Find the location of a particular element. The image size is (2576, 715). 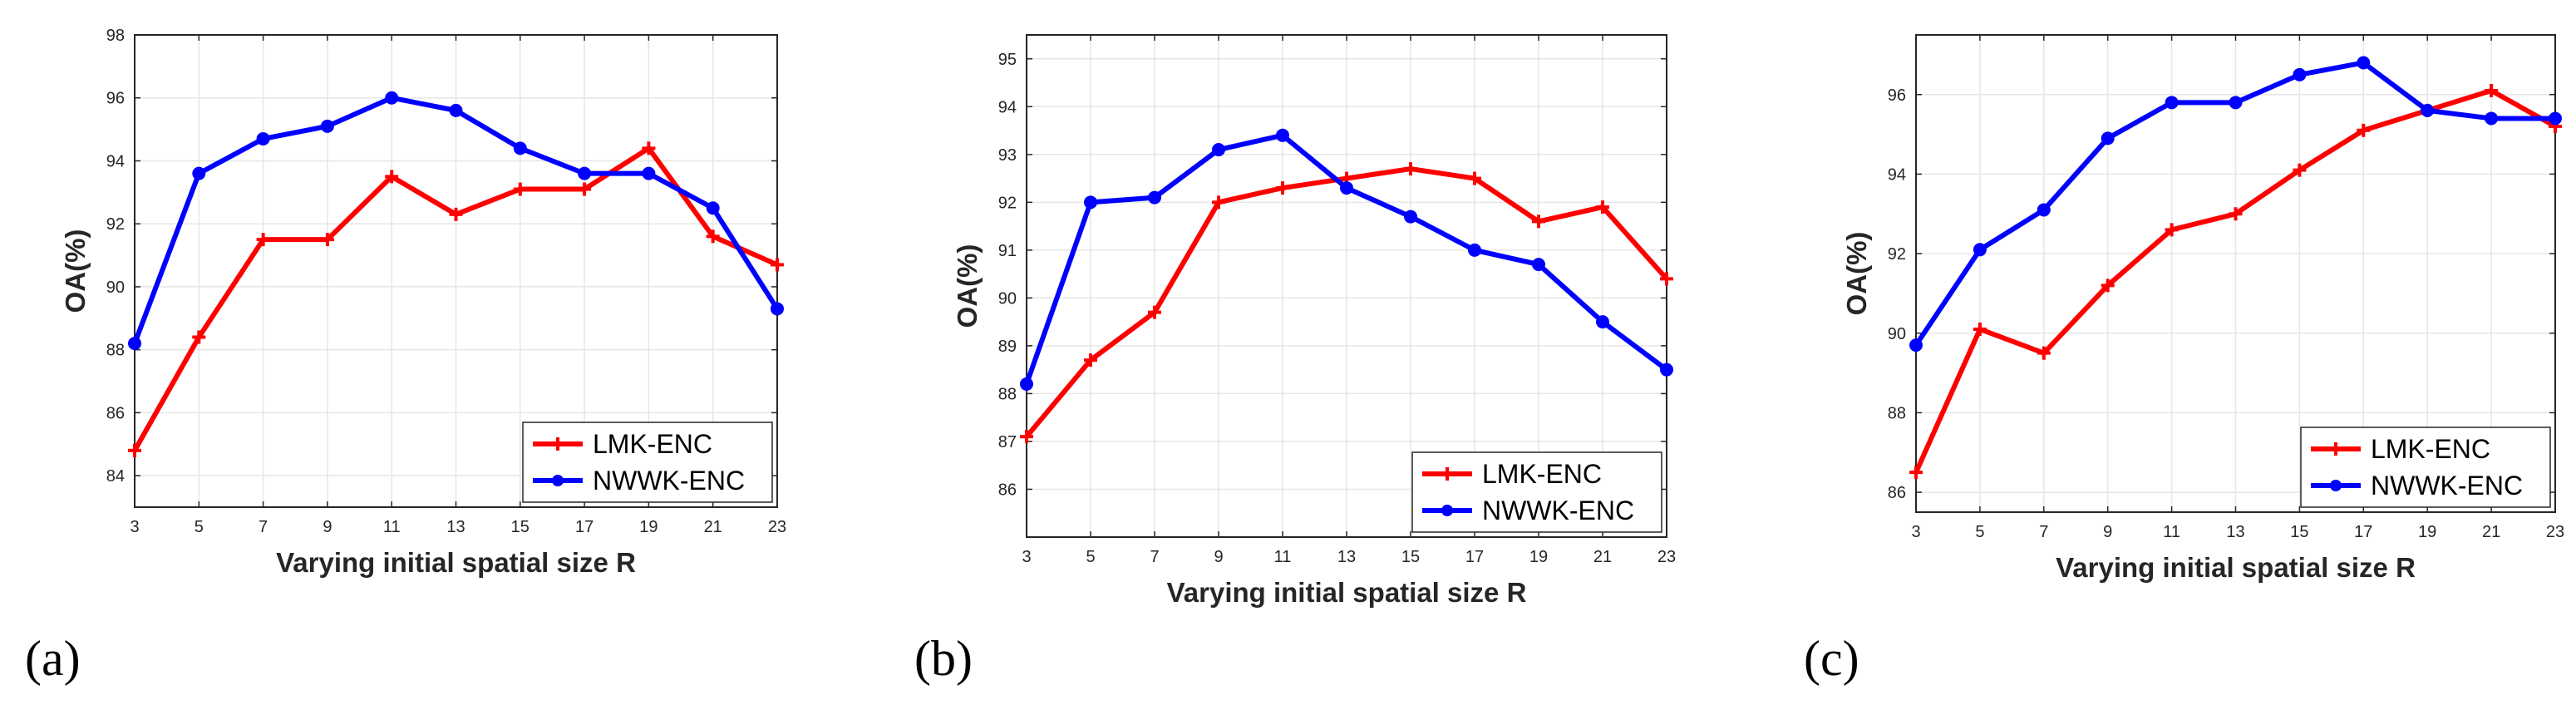

y-tick-label: 84 is located at coordinates (115, 476).